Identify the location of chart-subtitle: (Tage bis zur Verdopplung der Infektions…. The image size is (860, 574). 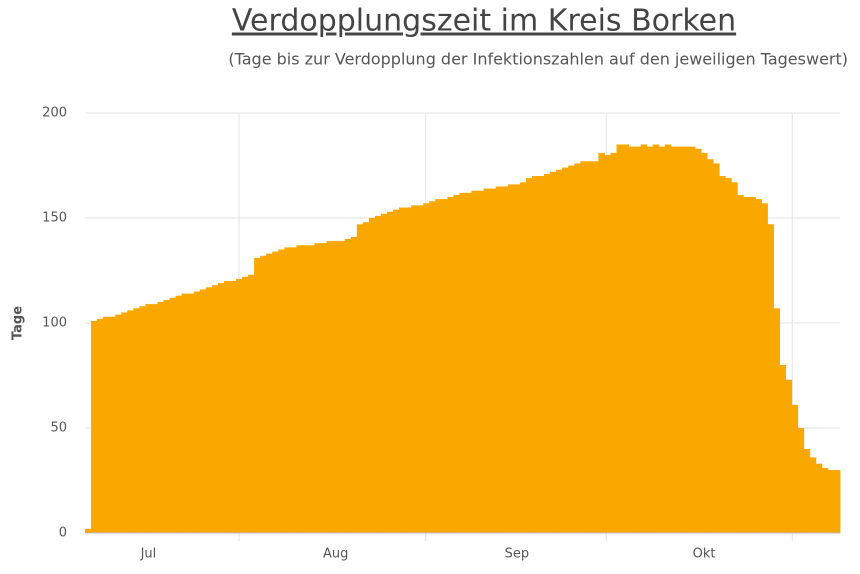
(538, 59).